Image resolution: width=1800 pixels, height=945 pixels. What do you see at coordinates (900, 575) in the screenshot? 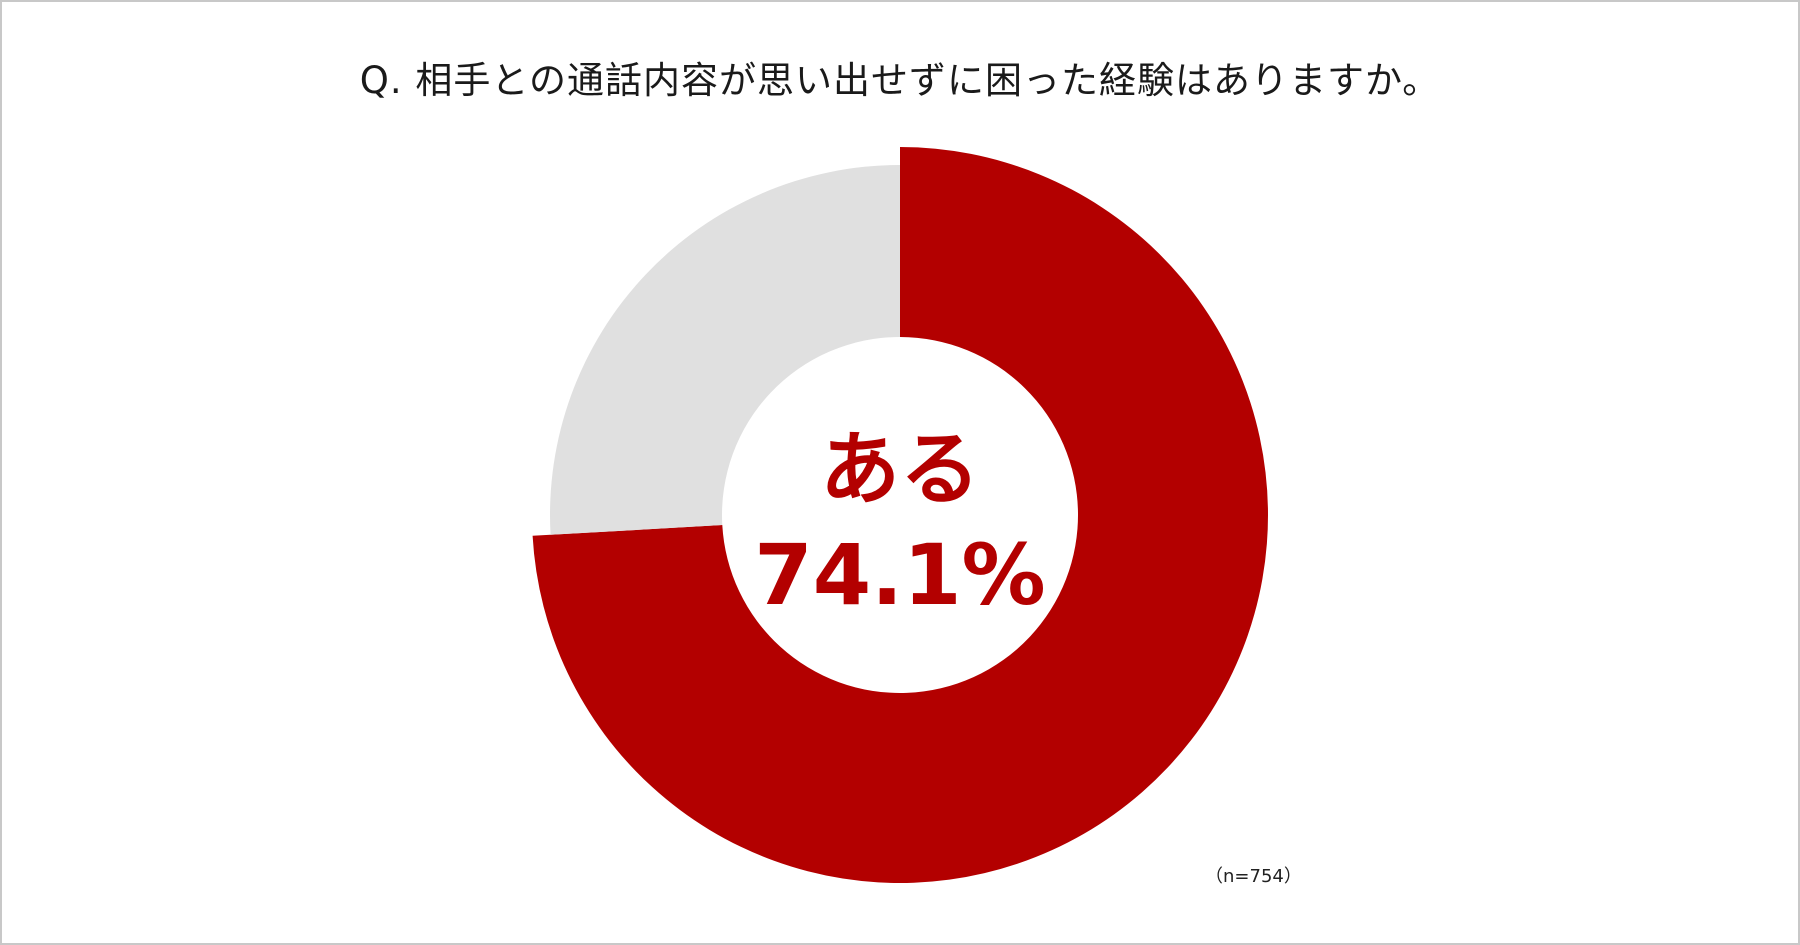
I see `center-value-label: 74.1%` at bounding box center [900, 575].